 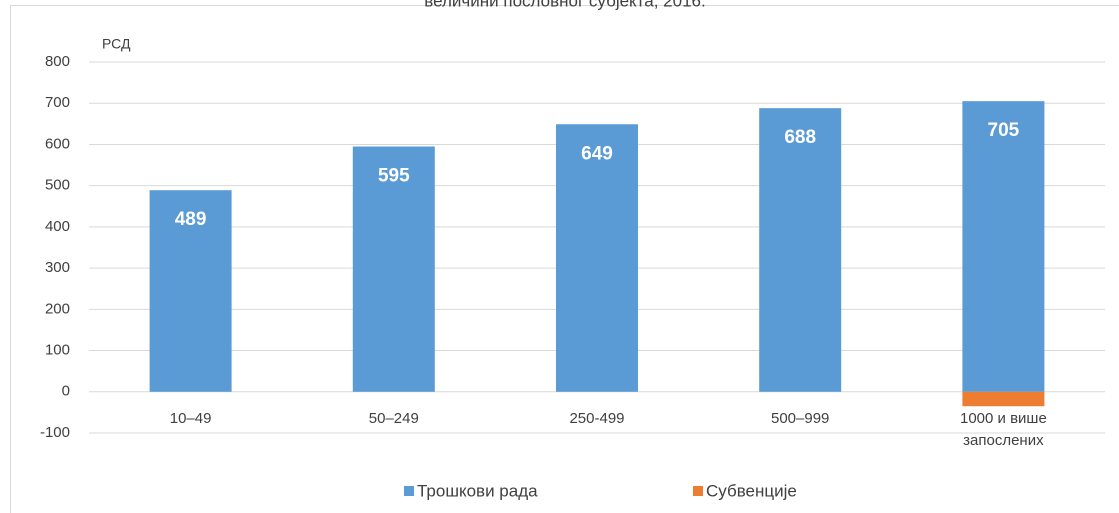 I want to click on x-tick-label: 1000 и више запослених, so click(x=1003, y=429).